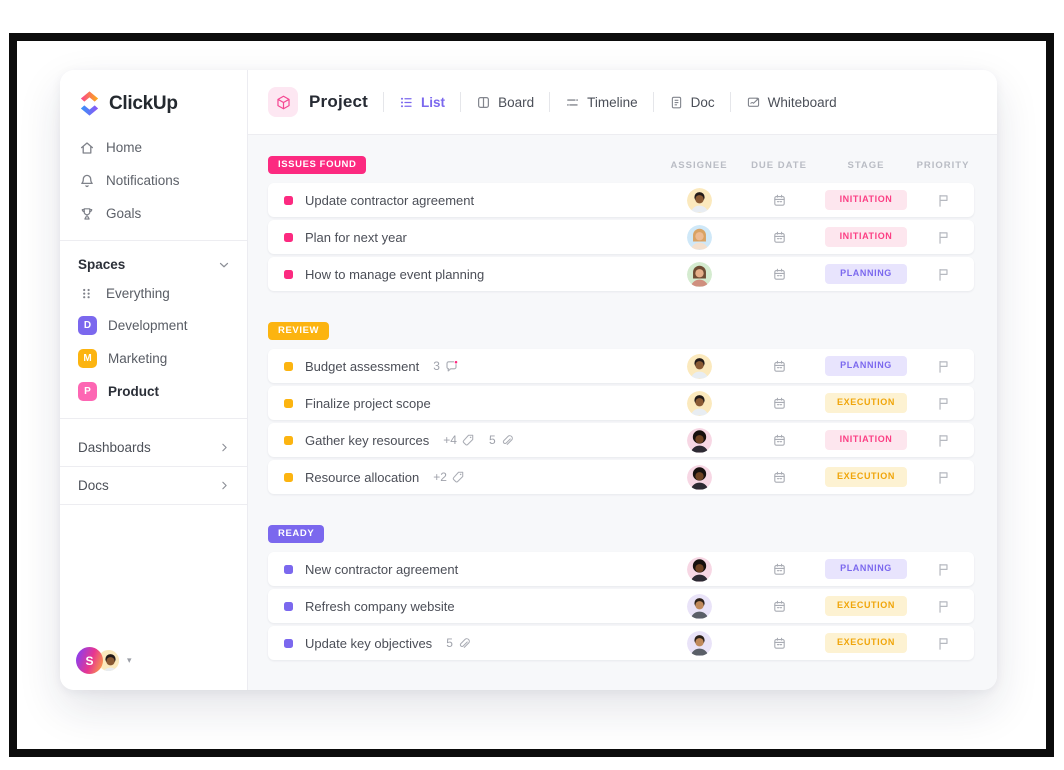 The width and height of the screenshot is (1064, 770). What do you see at coordinates (153, 358) in the screenshot?
I see `sidebar-item-marketing: M Marketing` at bounding box center [153, 358].